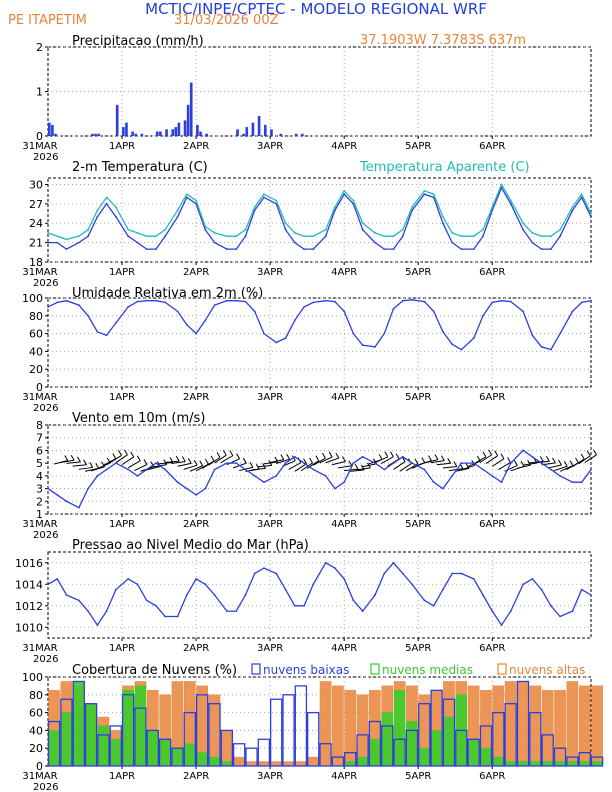 Image resolution: width=612 pixels, height=792 pixels. What do you see at coordinates (316, 9) in the screenshot?
I see `main-title: MCTIC/INPE/CPTEC - MODELO REGIONAL WRF` at bounding box center [316, 9].